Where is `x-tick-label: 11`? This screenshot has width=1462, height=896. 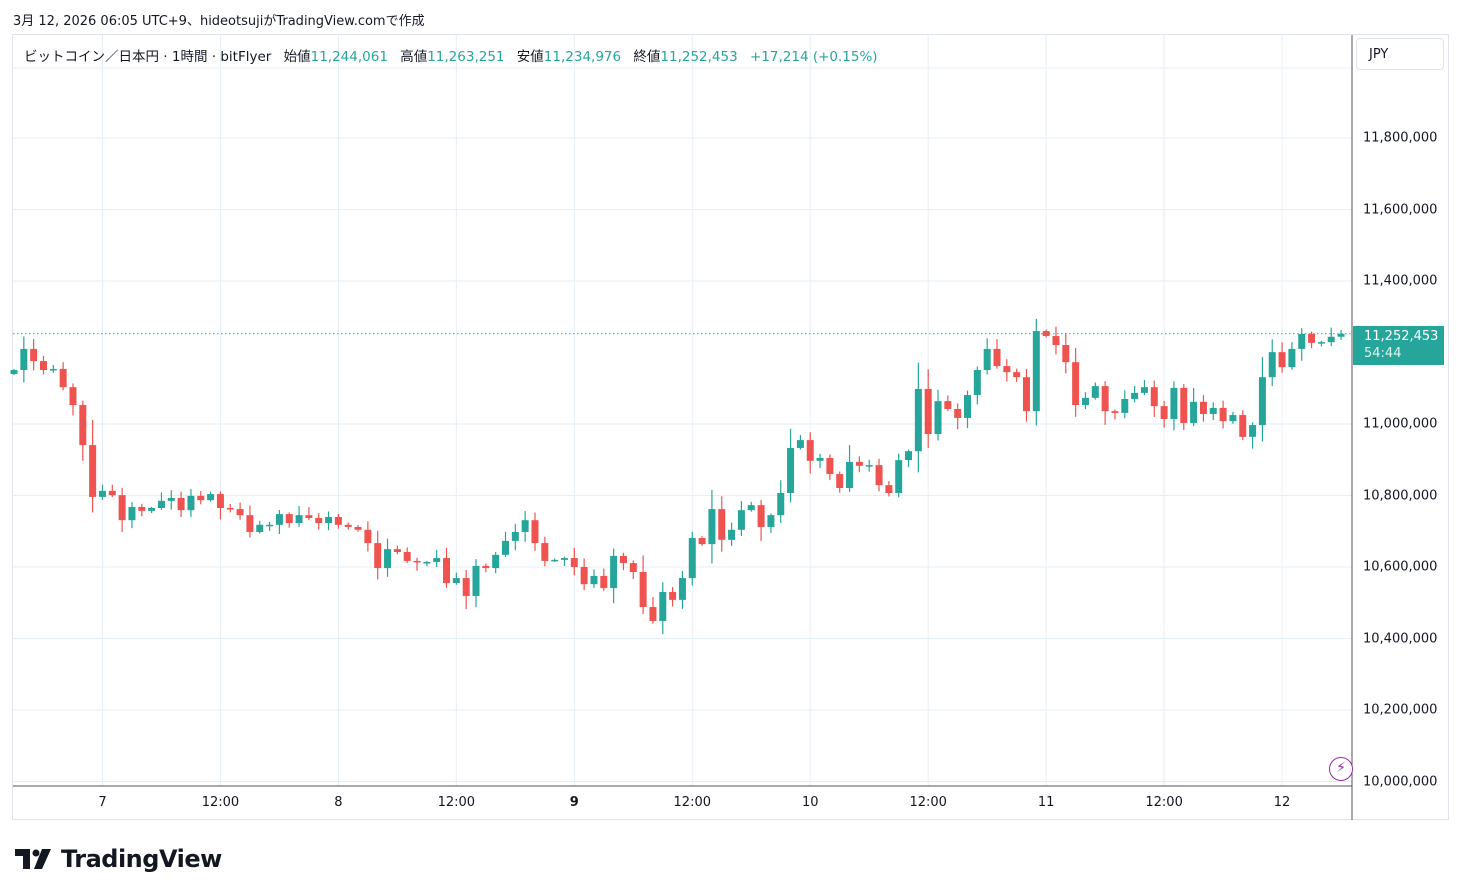
x-tick-label: 11 is located at coordinates (1046, 802).